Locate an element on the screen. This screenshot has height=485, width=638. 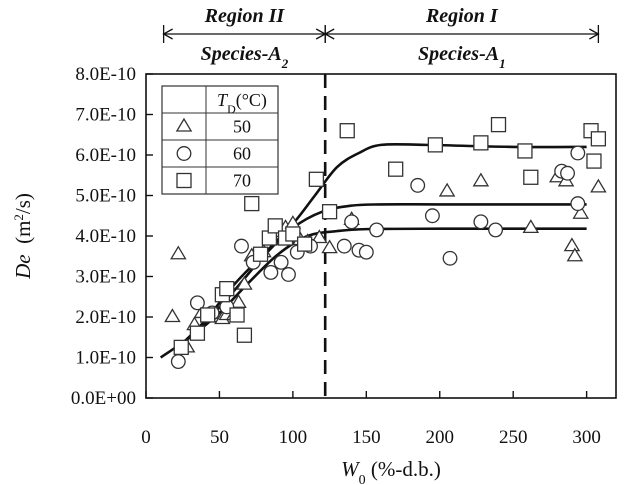
x-tick-label: 150 is located at coordinates (366, 437).